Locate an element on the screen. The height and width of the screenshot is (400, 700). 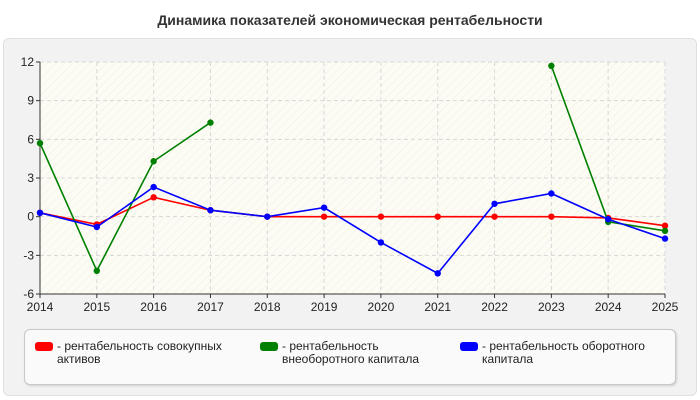
legend-item-3: - рентабельность оборотного капитала is located at coordinates (561, 353).